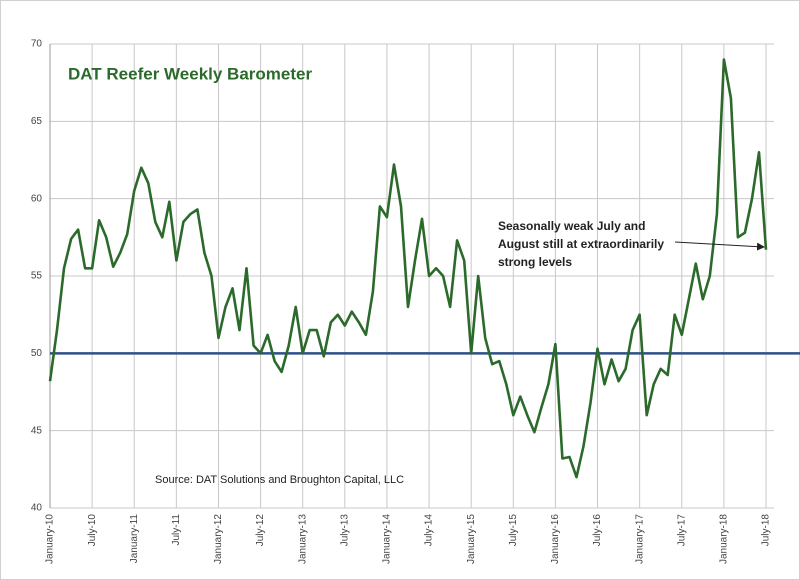 This screenshot has width=800, height=580. I want to click on x-tick-label: January-18, so click(724, 539).